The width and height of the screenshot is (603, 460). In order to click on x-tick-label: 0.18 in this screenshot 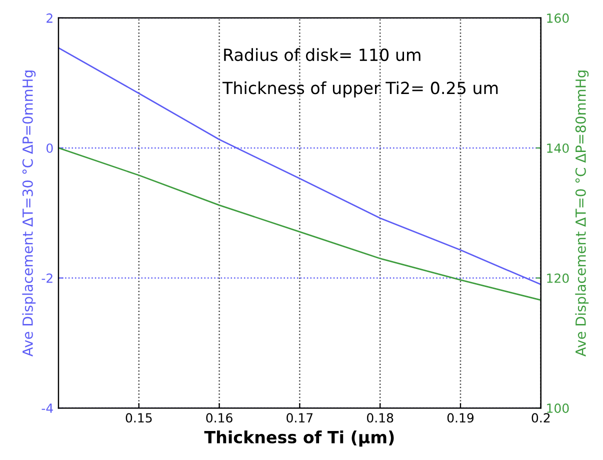, I will do `click(380, 418)`.